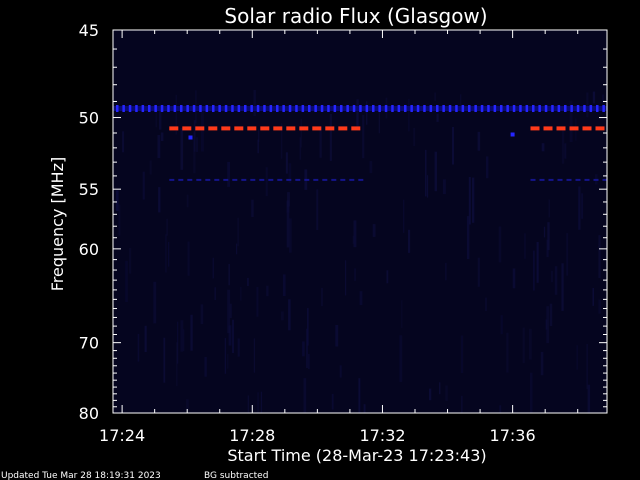 The height and width of the screenshot is (480, 640). What do you see at coordinates (89, 343) in the screenshot?
I see `y-tick-label: 70` at bounding box center [89, 343].